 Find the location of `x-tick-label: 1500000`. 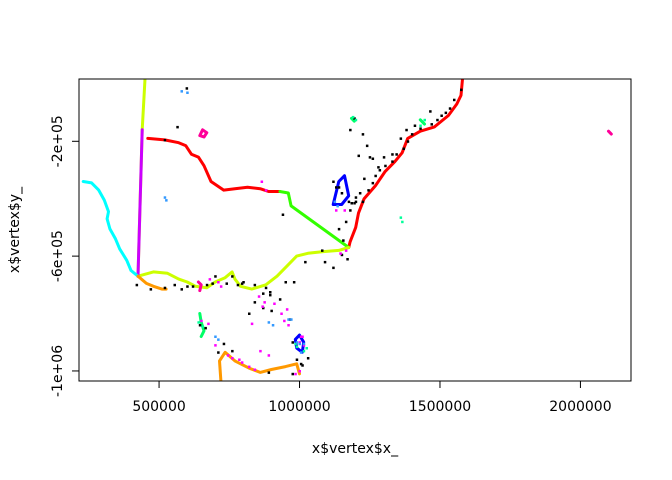

x-tick-label: 1500000 is located at coordinates (440, 407).